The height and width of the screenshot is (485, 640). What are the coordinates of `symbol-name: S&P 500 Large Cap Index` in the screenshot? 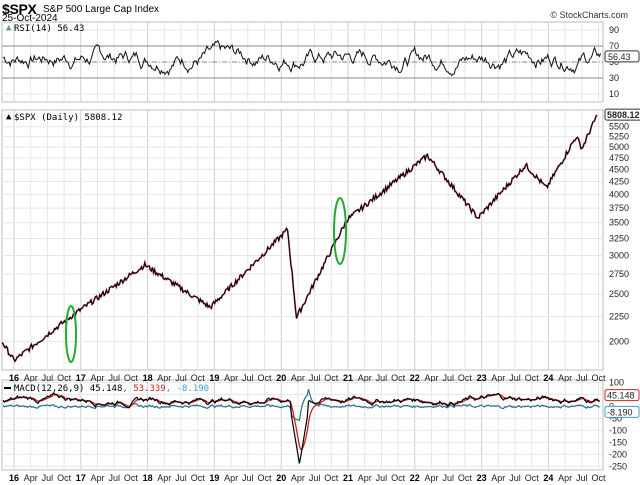 It's located at (101, 9).